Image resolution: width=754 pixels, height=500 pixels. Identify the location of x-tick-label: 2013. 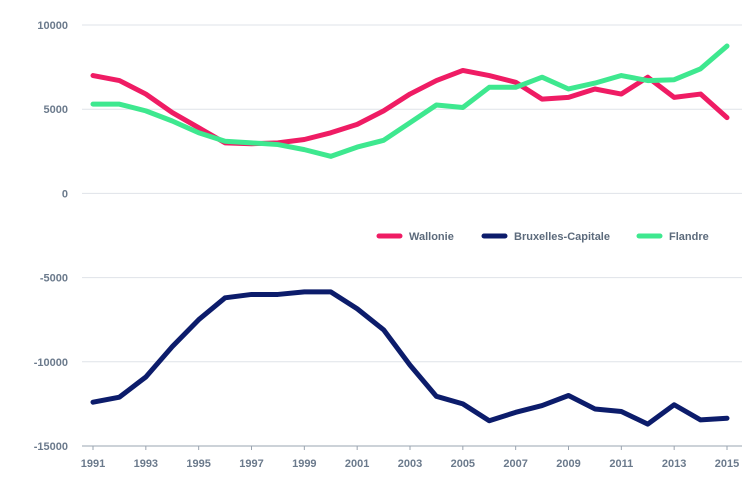
(674, 464).